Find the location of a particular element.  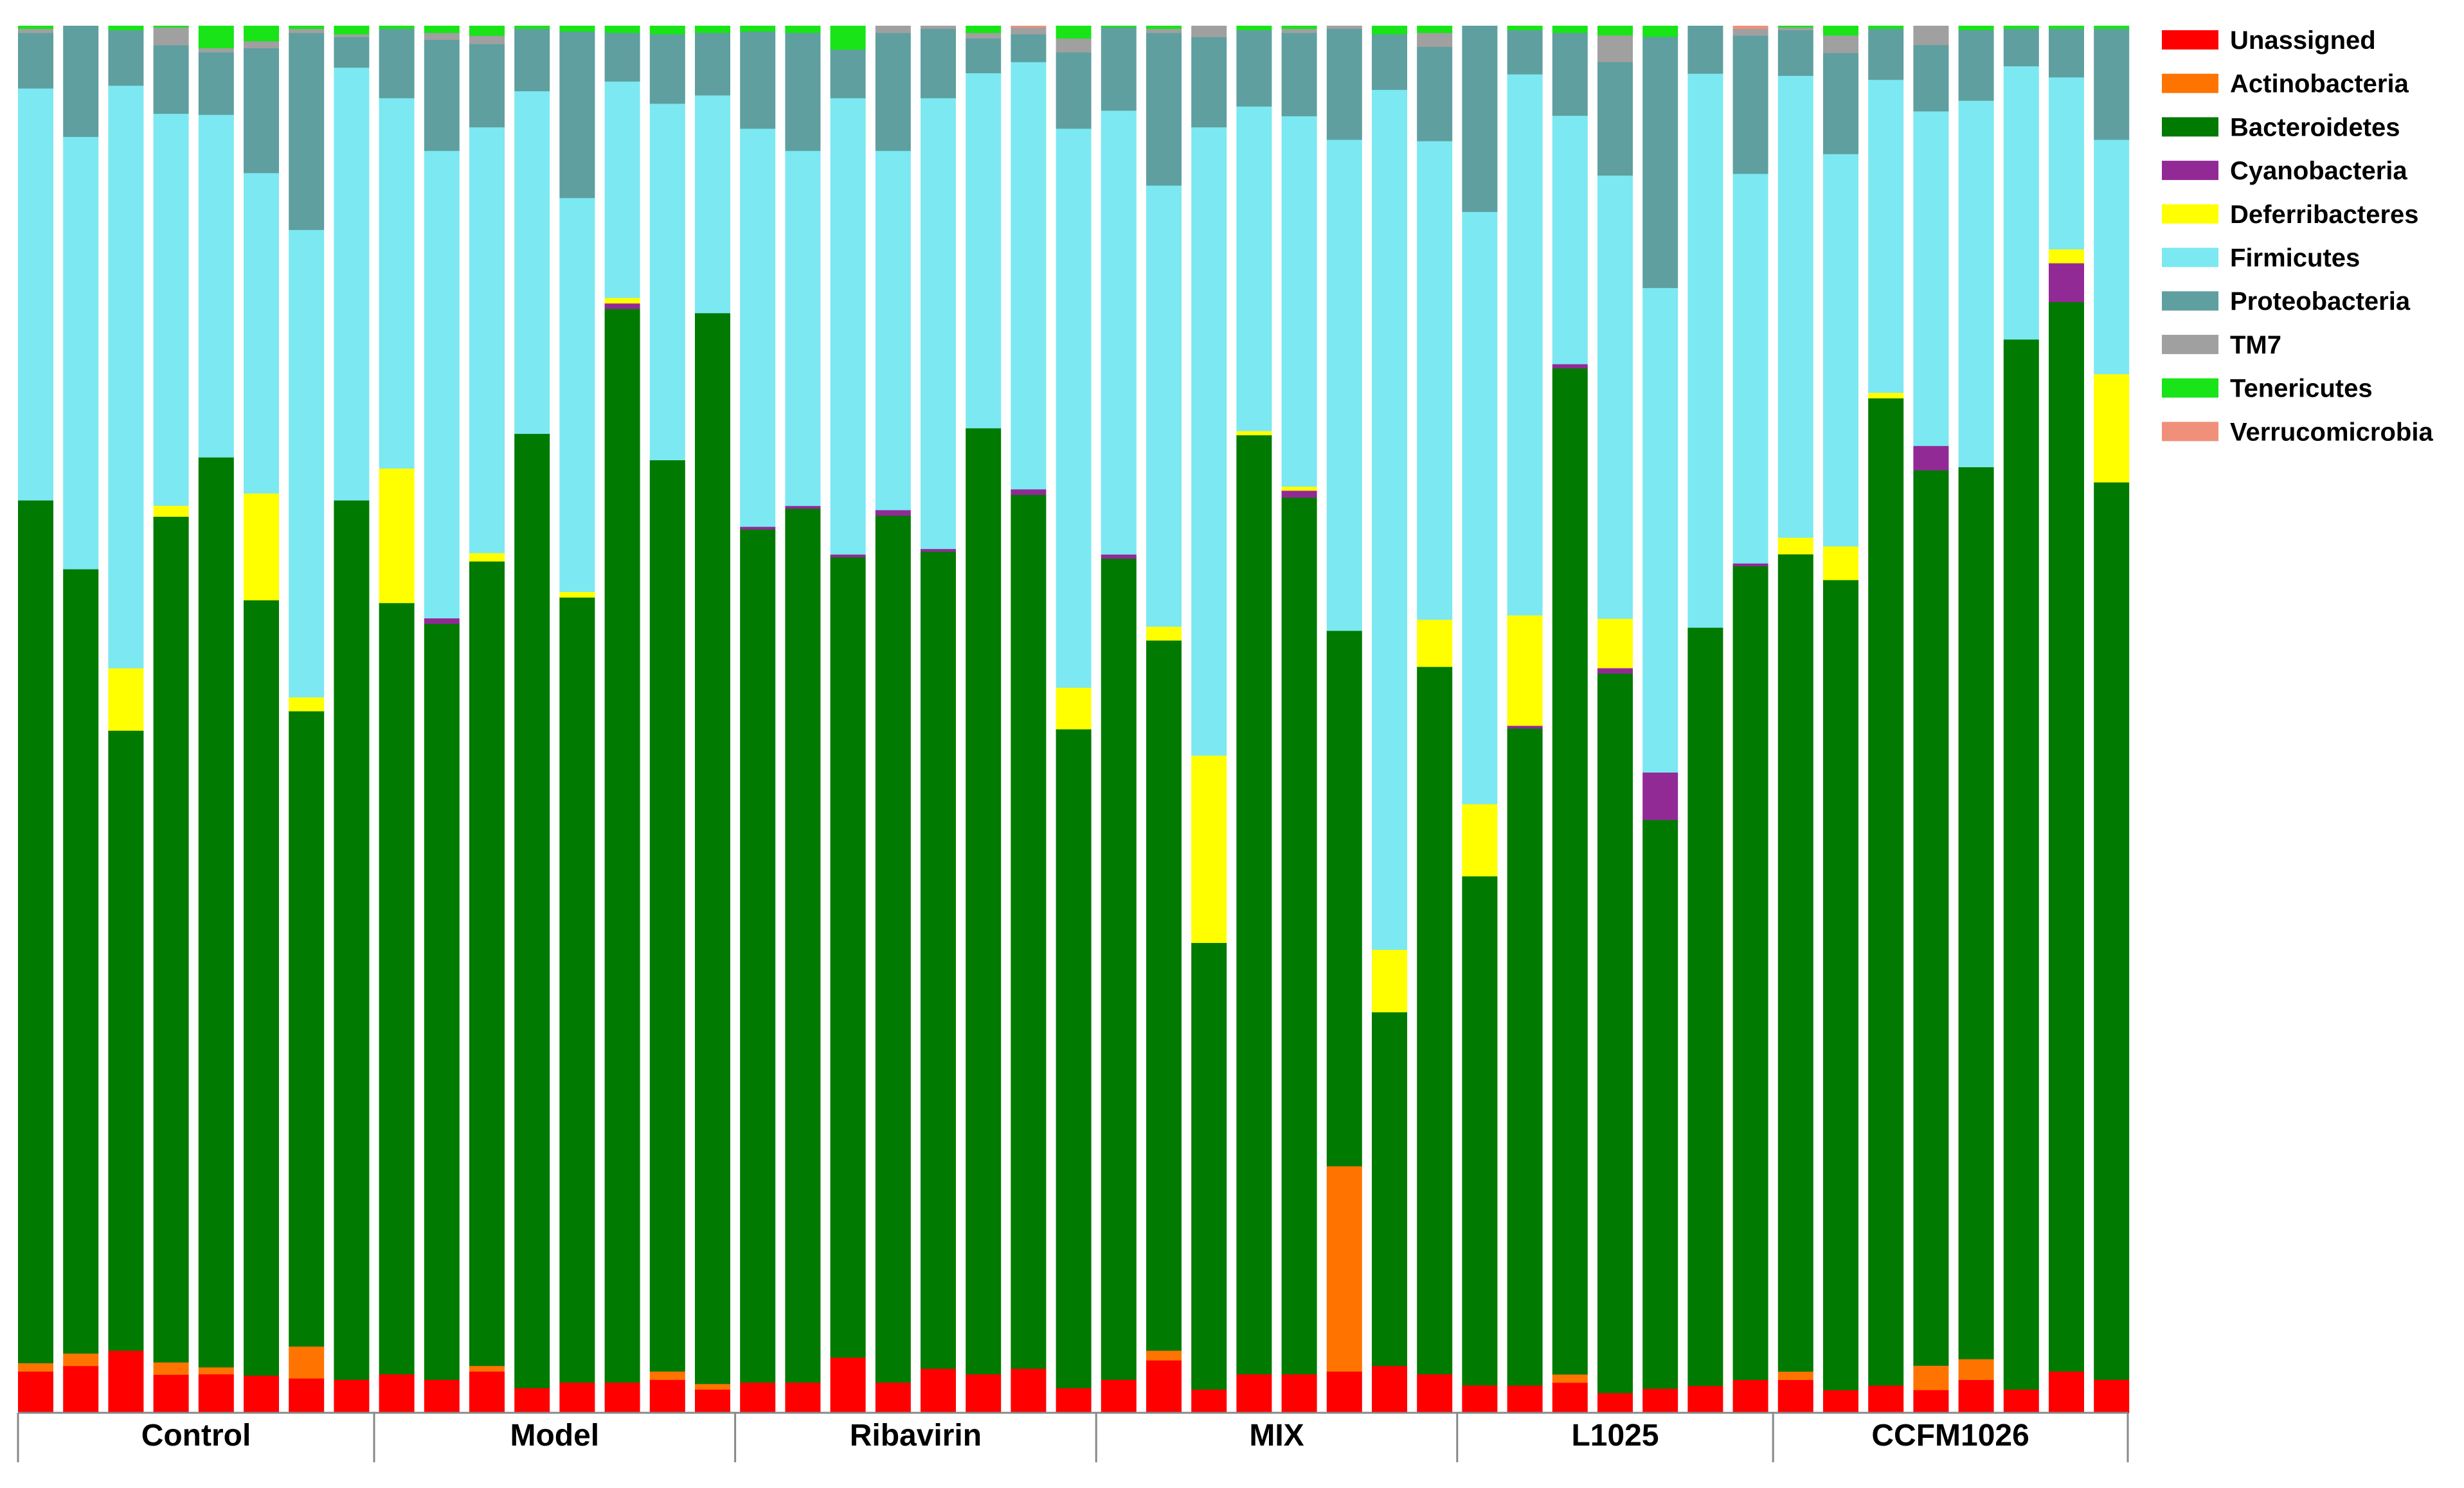

legend-item-actinobacteria: Actinobacteria is located at coordinates (2285, 84).